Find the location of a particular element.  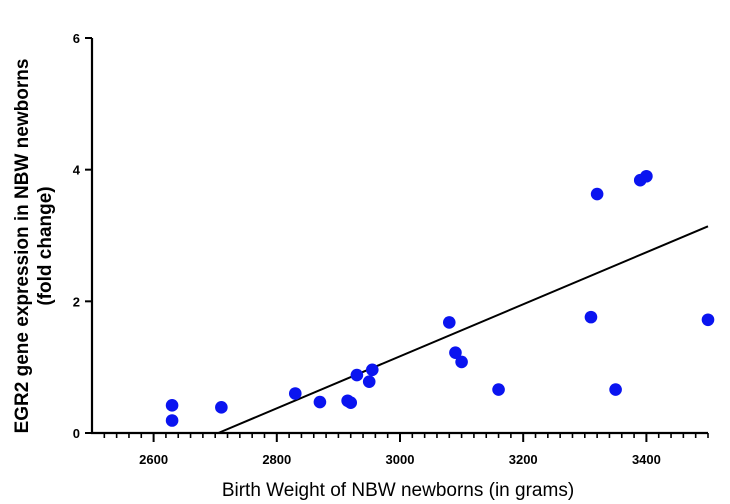

x-tick-label: 3400 is located at coordinates (646, 459).